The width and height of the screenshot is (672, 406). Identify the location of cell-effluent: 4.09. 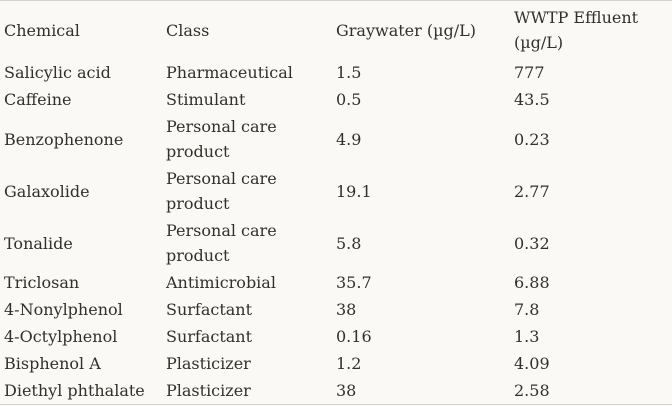
(532, 363).